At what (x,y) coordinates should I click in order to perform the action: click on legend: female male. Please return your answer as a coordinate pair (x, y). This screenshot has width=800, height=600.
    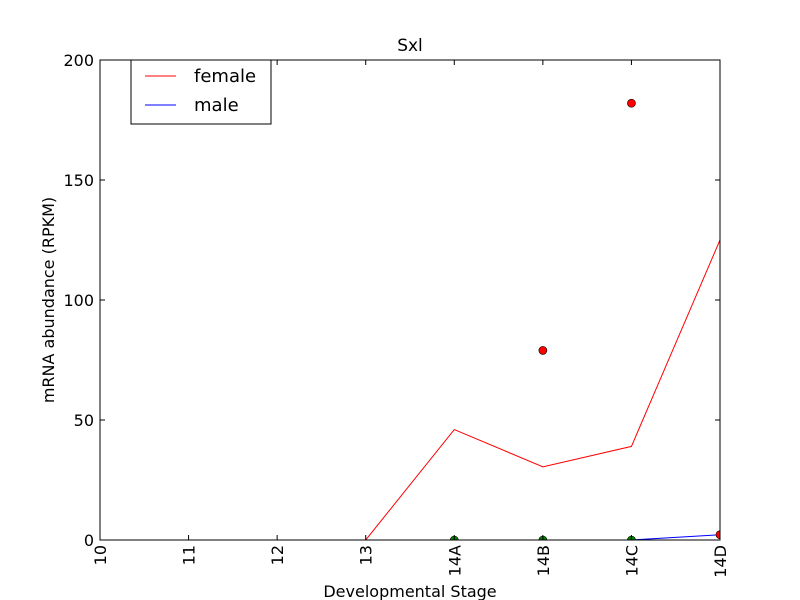
    Looking at the image, I should click on (201, 92).